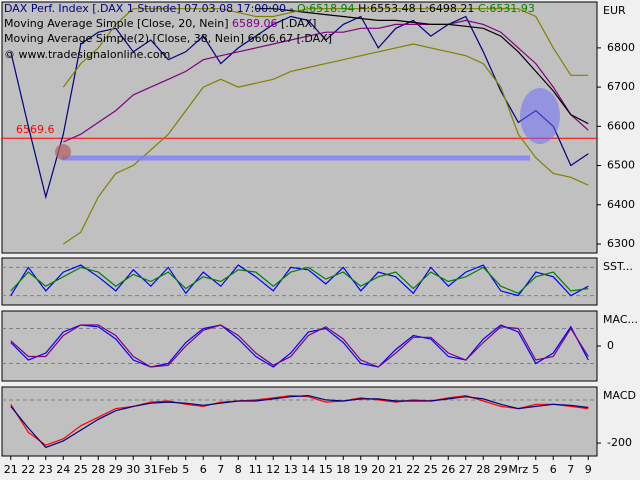 Image resolution: width=640 pixels, height=480 pixels. What do you see at coordinates (466, 469) in the screenshot?
I see `x-tick-label: 27` at bounding box center [466, 469].